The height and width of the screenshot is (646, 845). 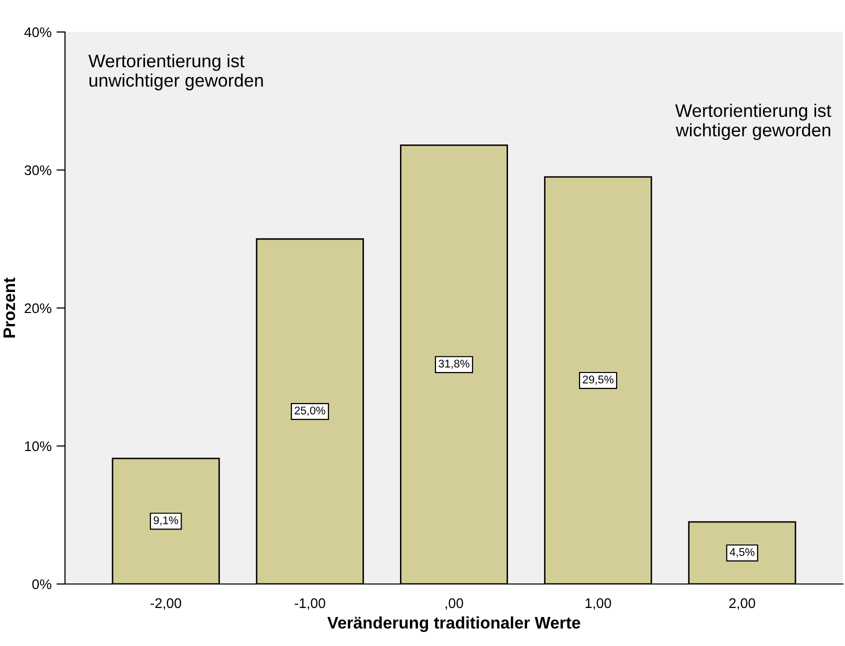 I want to click on y-tick-label: 10%, so click(x=38, y=446).